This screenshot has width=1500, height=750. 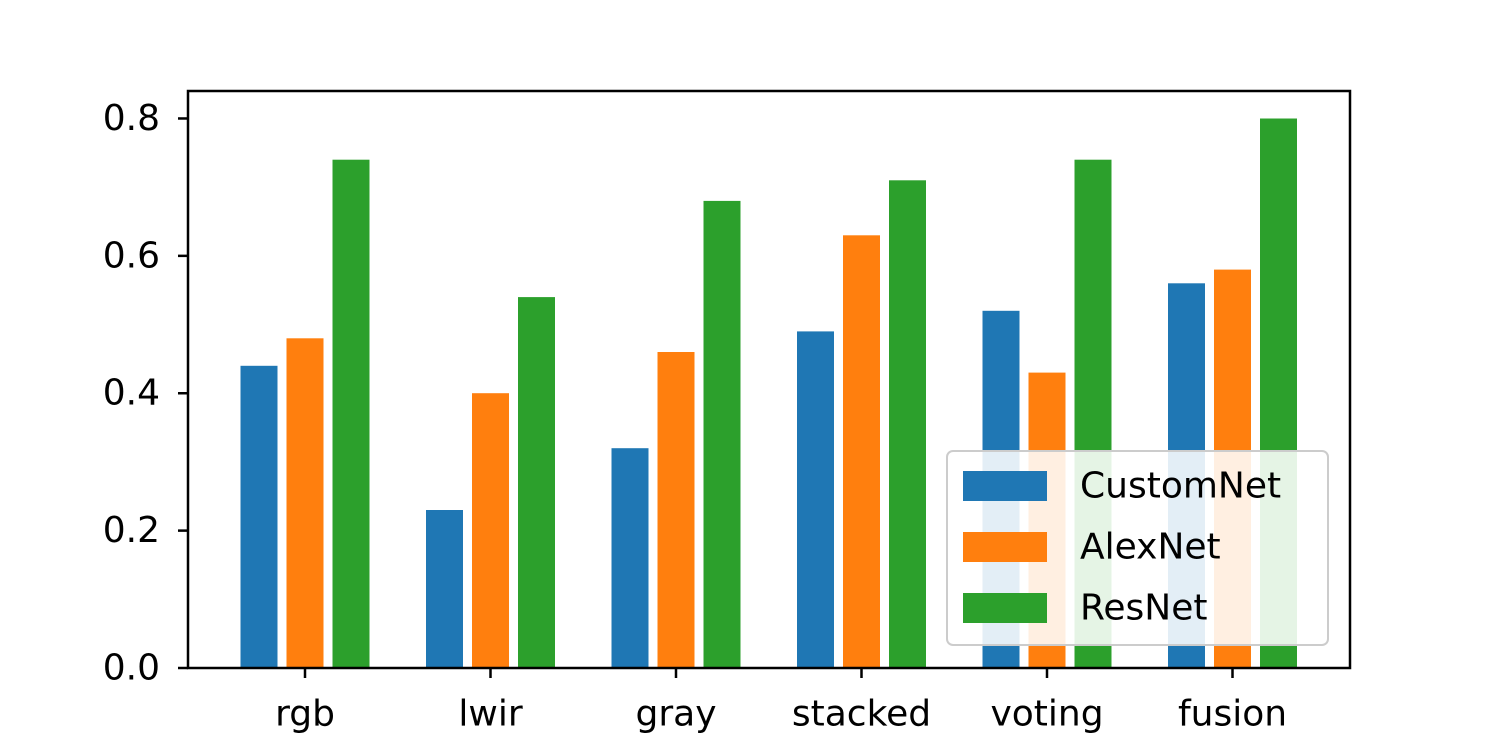 What do you see at coordinates (1005, 547) in the screenshot?
I see `legend-swatch-alexnet` at bounding box center [1005, 547].